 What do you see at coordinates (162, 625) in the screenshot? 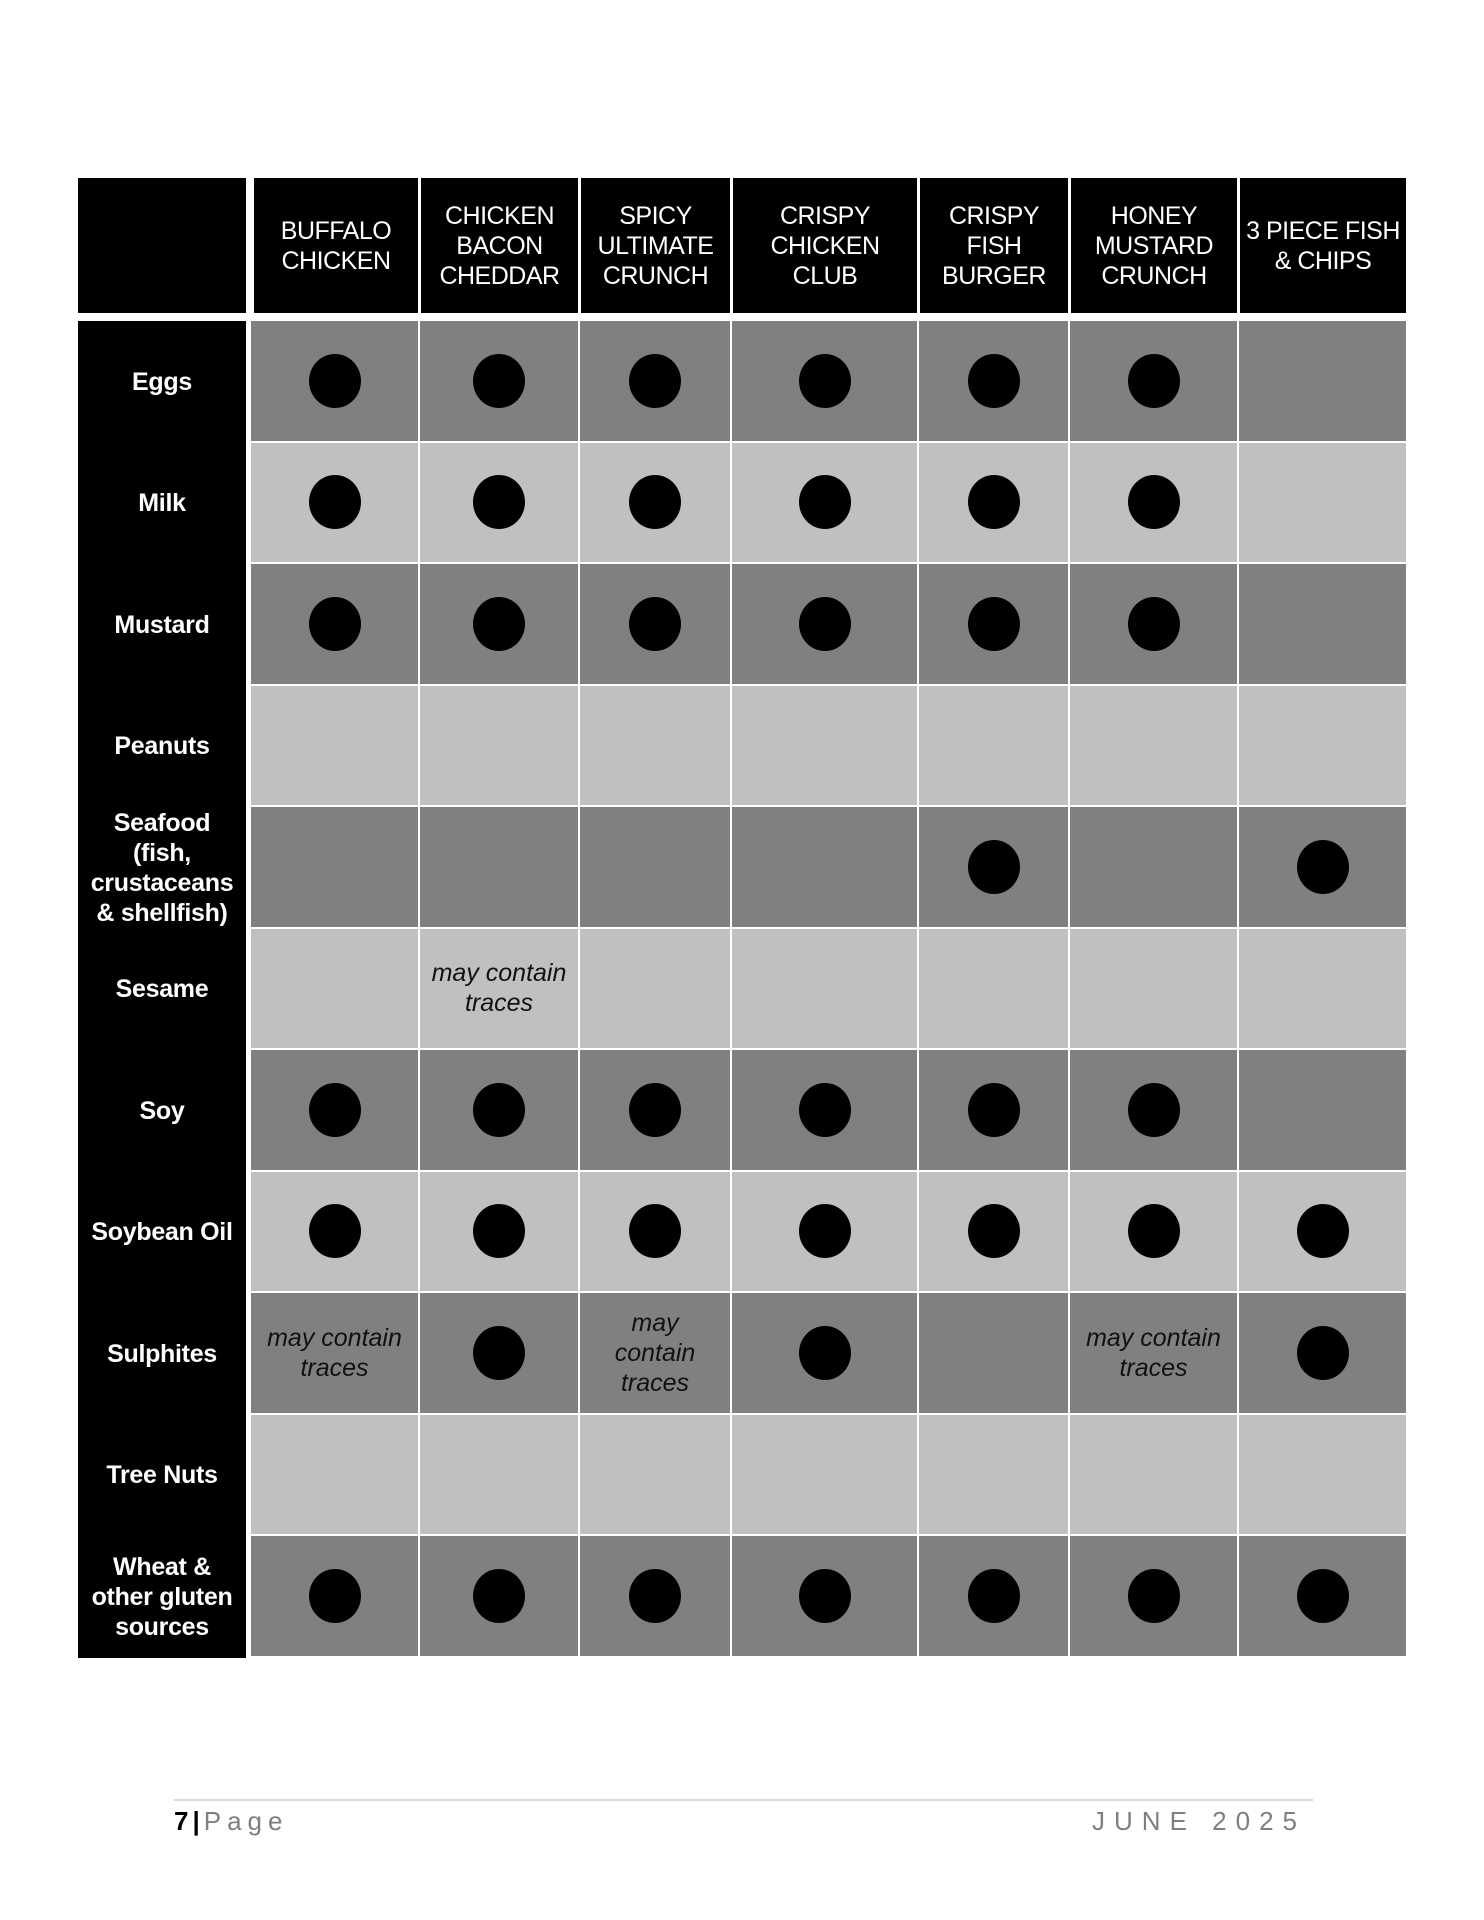
I see `allergen-label: Mustard` at bounding box center [162, 625].